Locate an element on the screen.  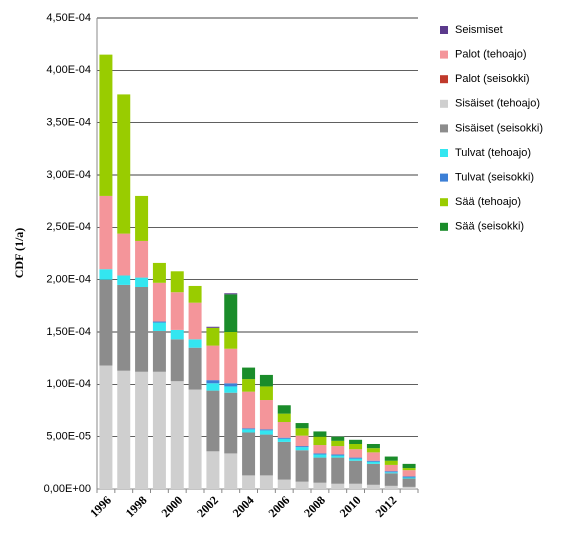
y-tick-label: 0,00E+00 is located at coordinates (67, 489).